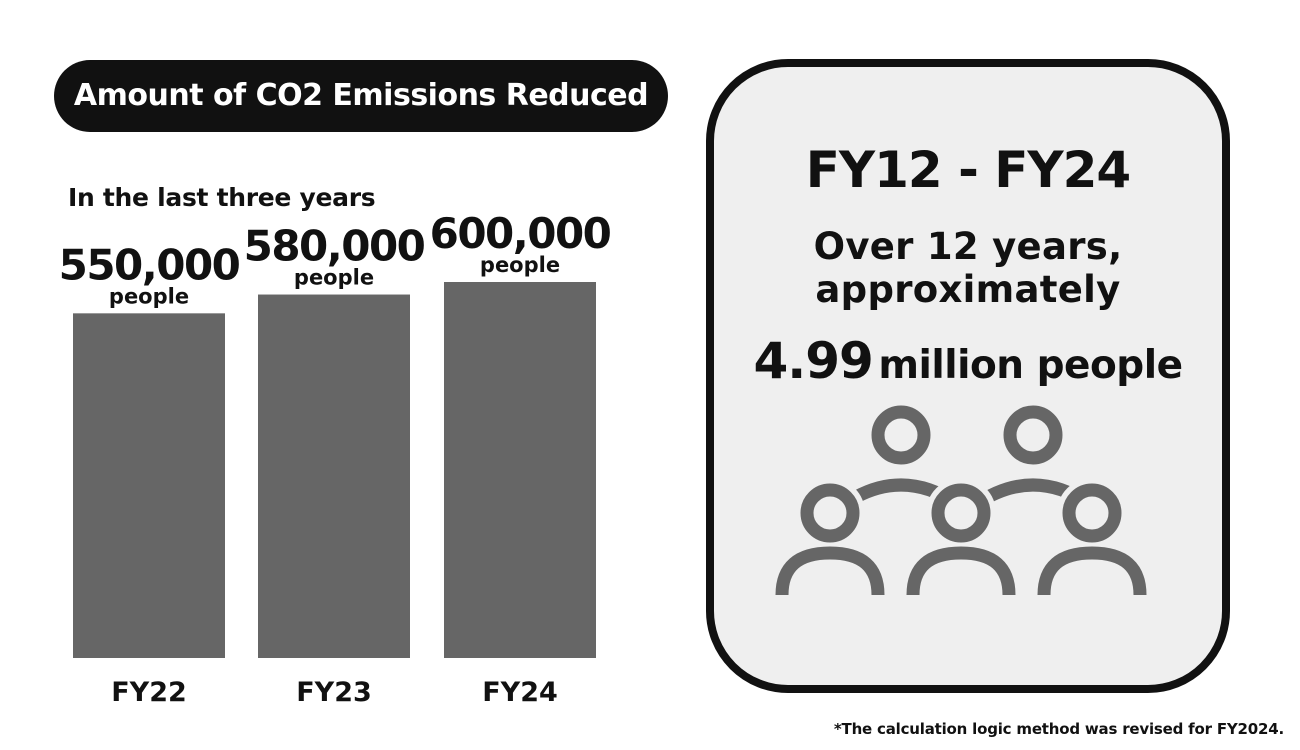 The image size is (1300, 750). Describe the element at coordinates (149, 485) in the screenshot. I see `bar-fy22` at that location.